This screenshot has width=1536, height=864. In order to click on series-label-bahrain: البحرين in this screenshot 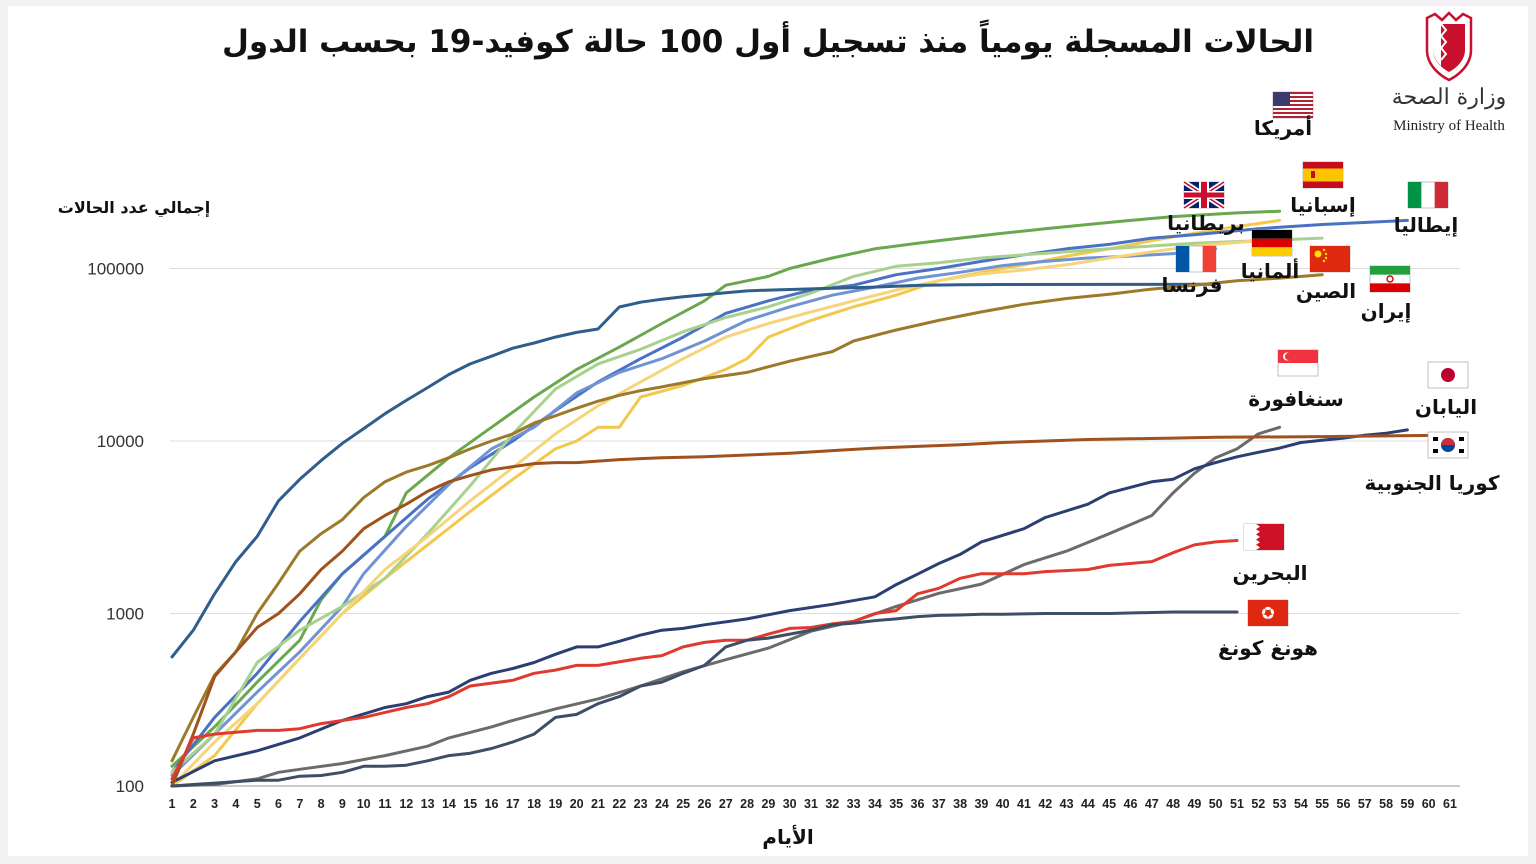, I will do `click(1270, 573)`.